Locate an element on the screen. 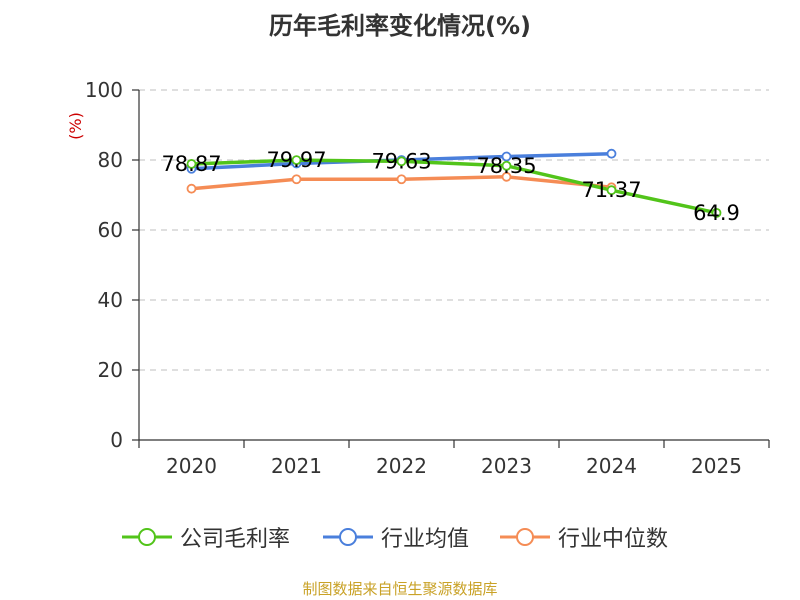 The image size is (800, 600). series-0-point-2024 is located at coordinates (611, 190).